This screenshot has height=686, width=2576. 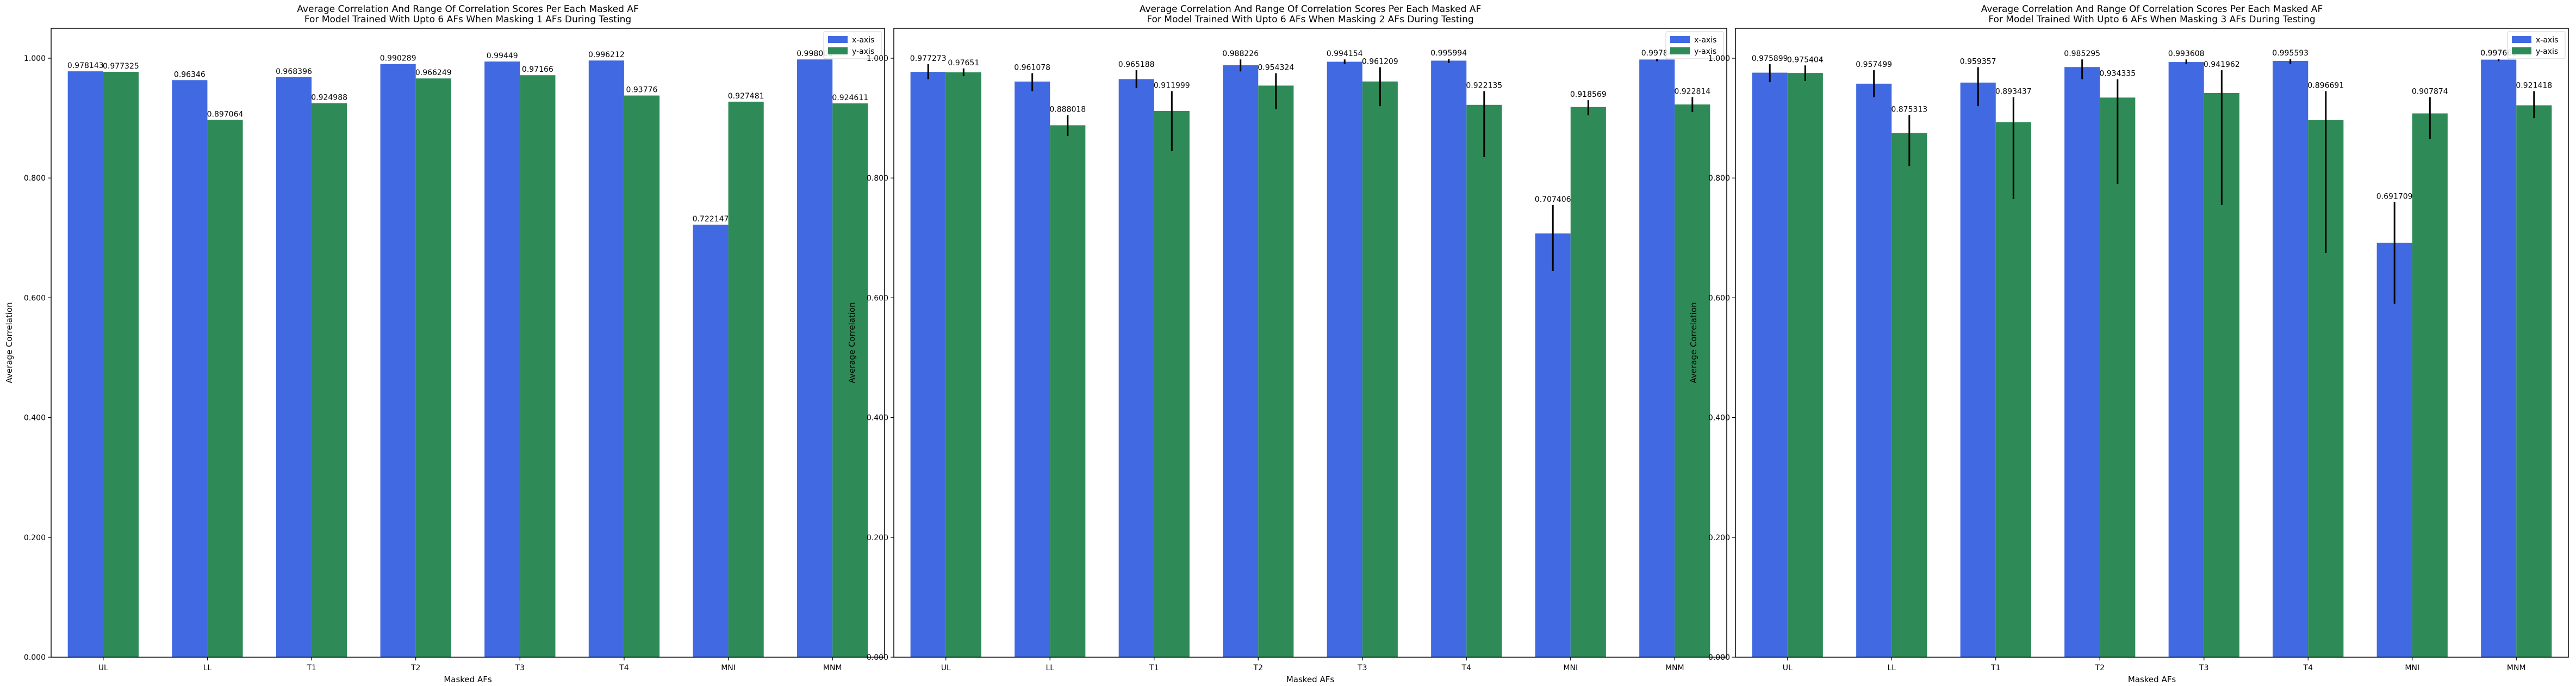 I want to click on data-label: 0.994154, so click(x=1345, y=54).